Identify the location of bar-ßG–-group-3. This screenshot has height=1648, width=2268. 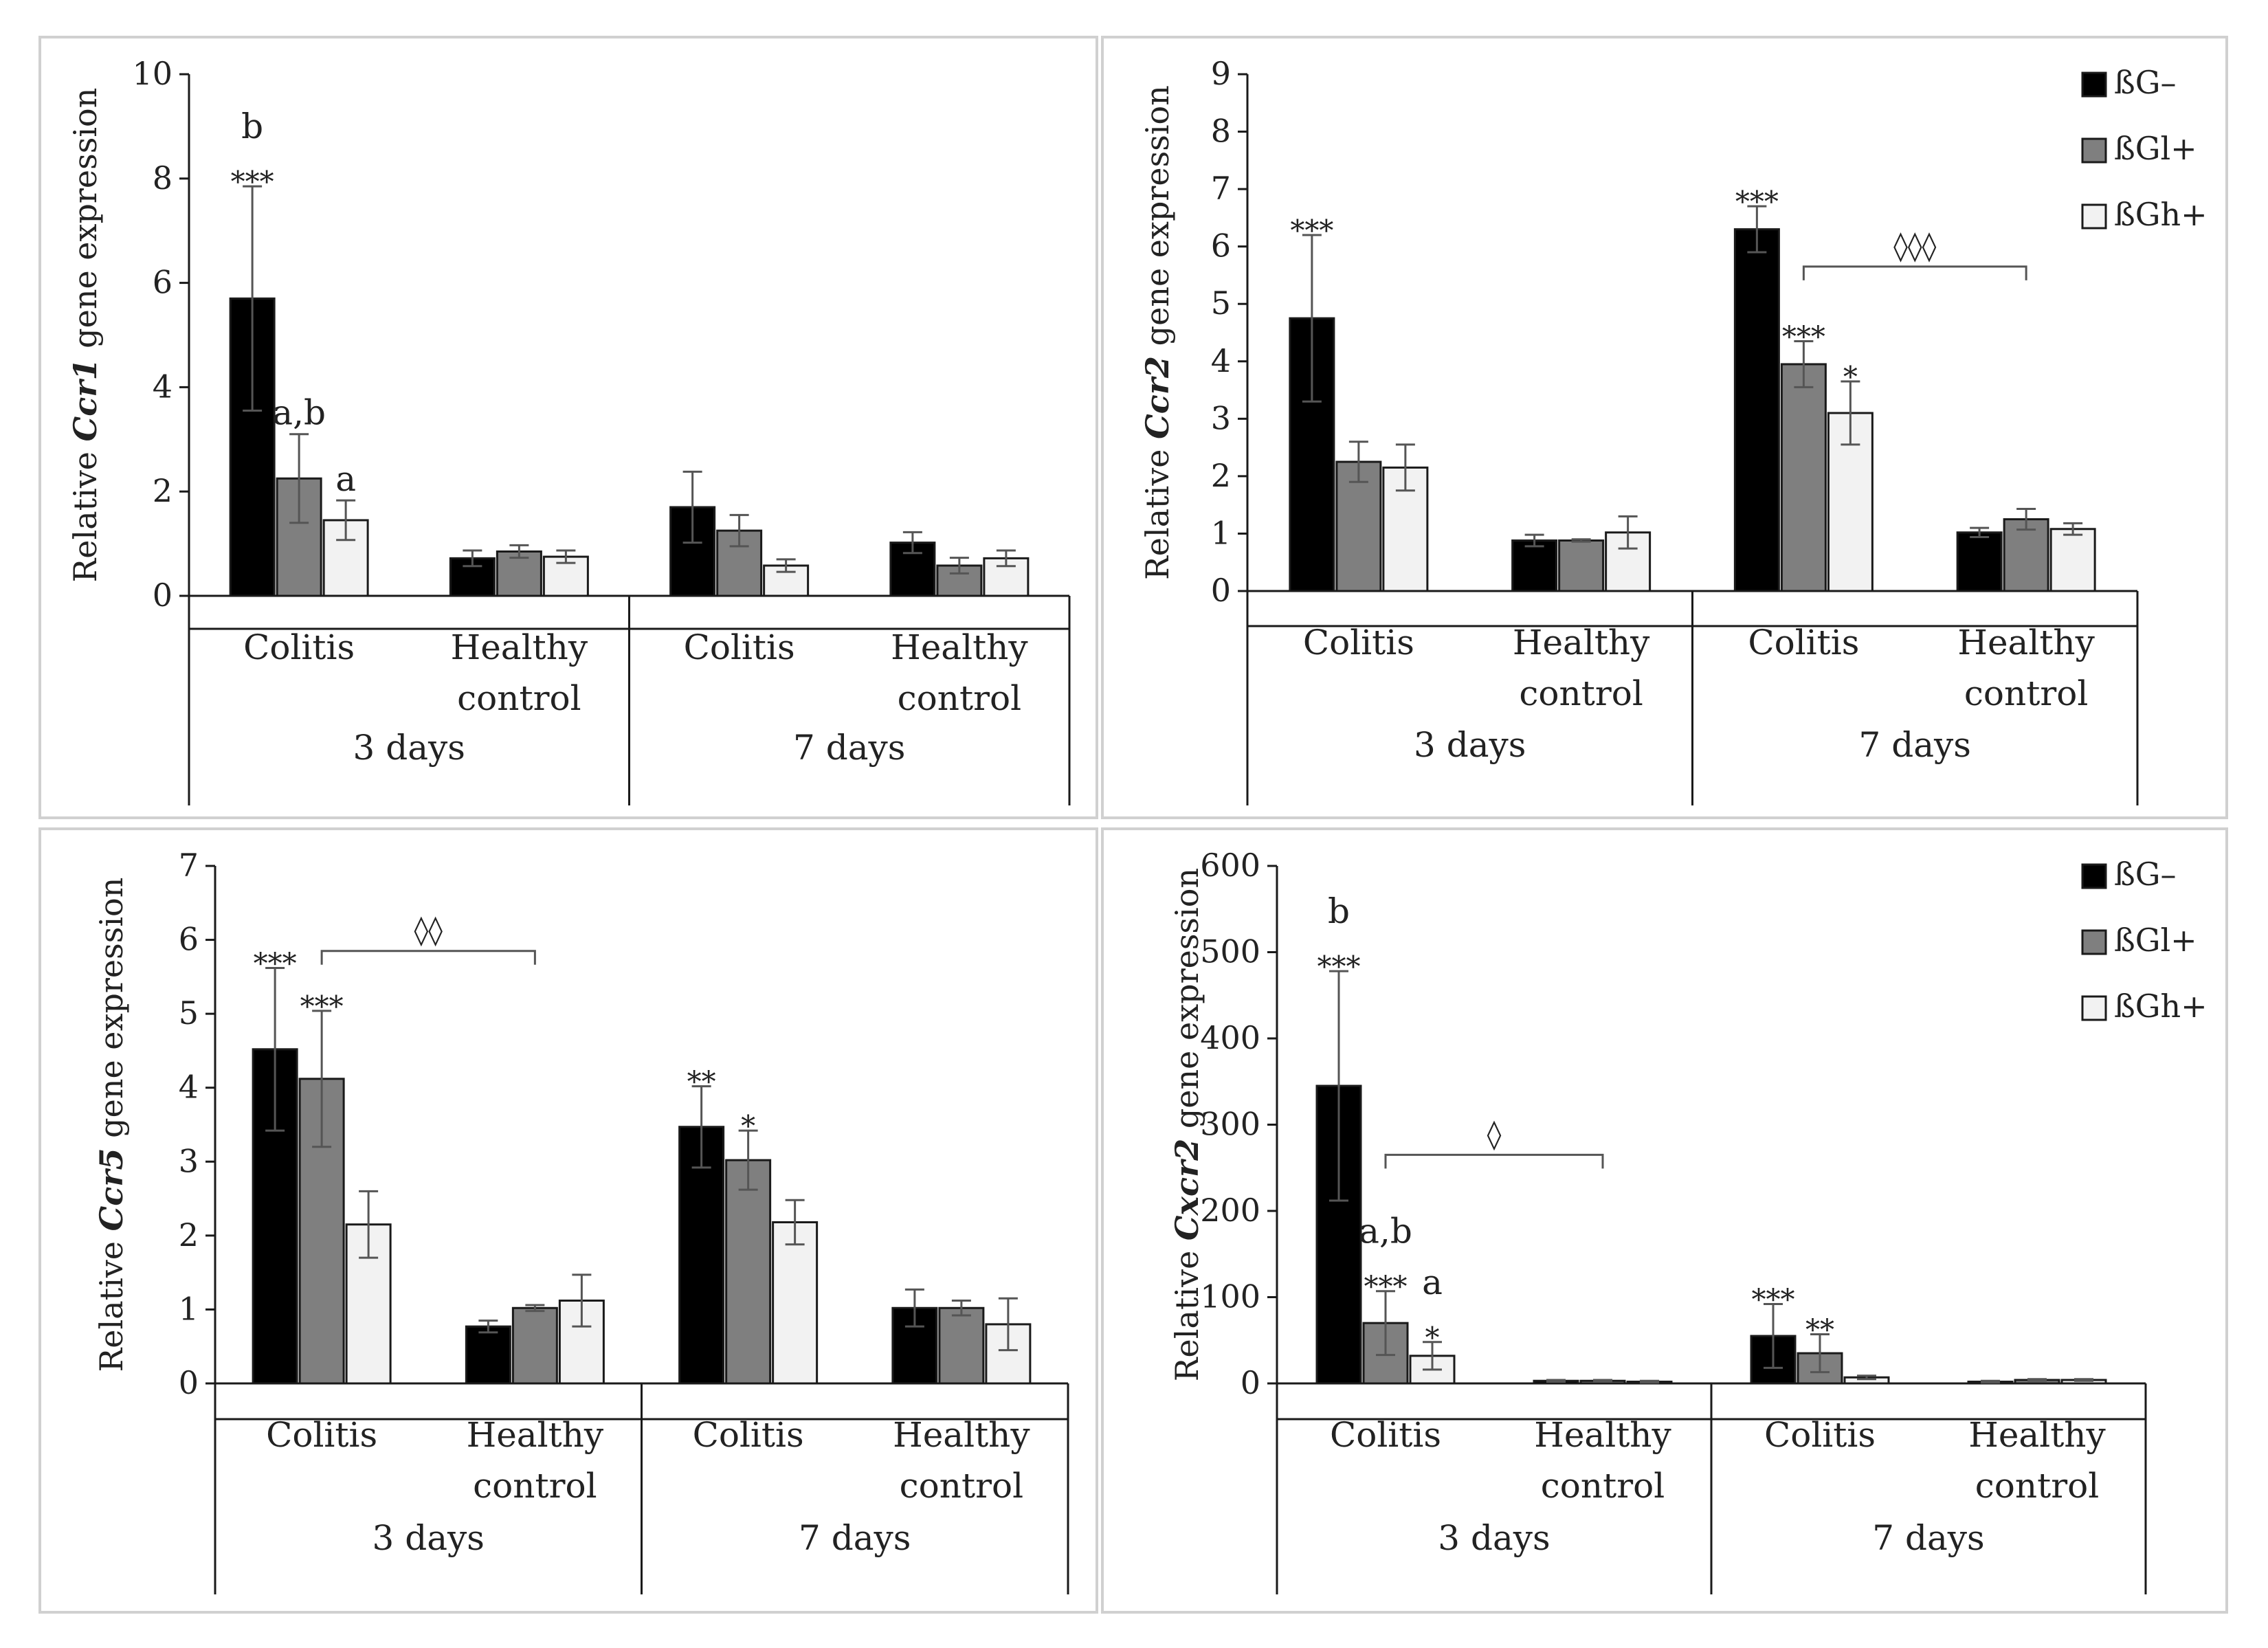
(1980, 561).